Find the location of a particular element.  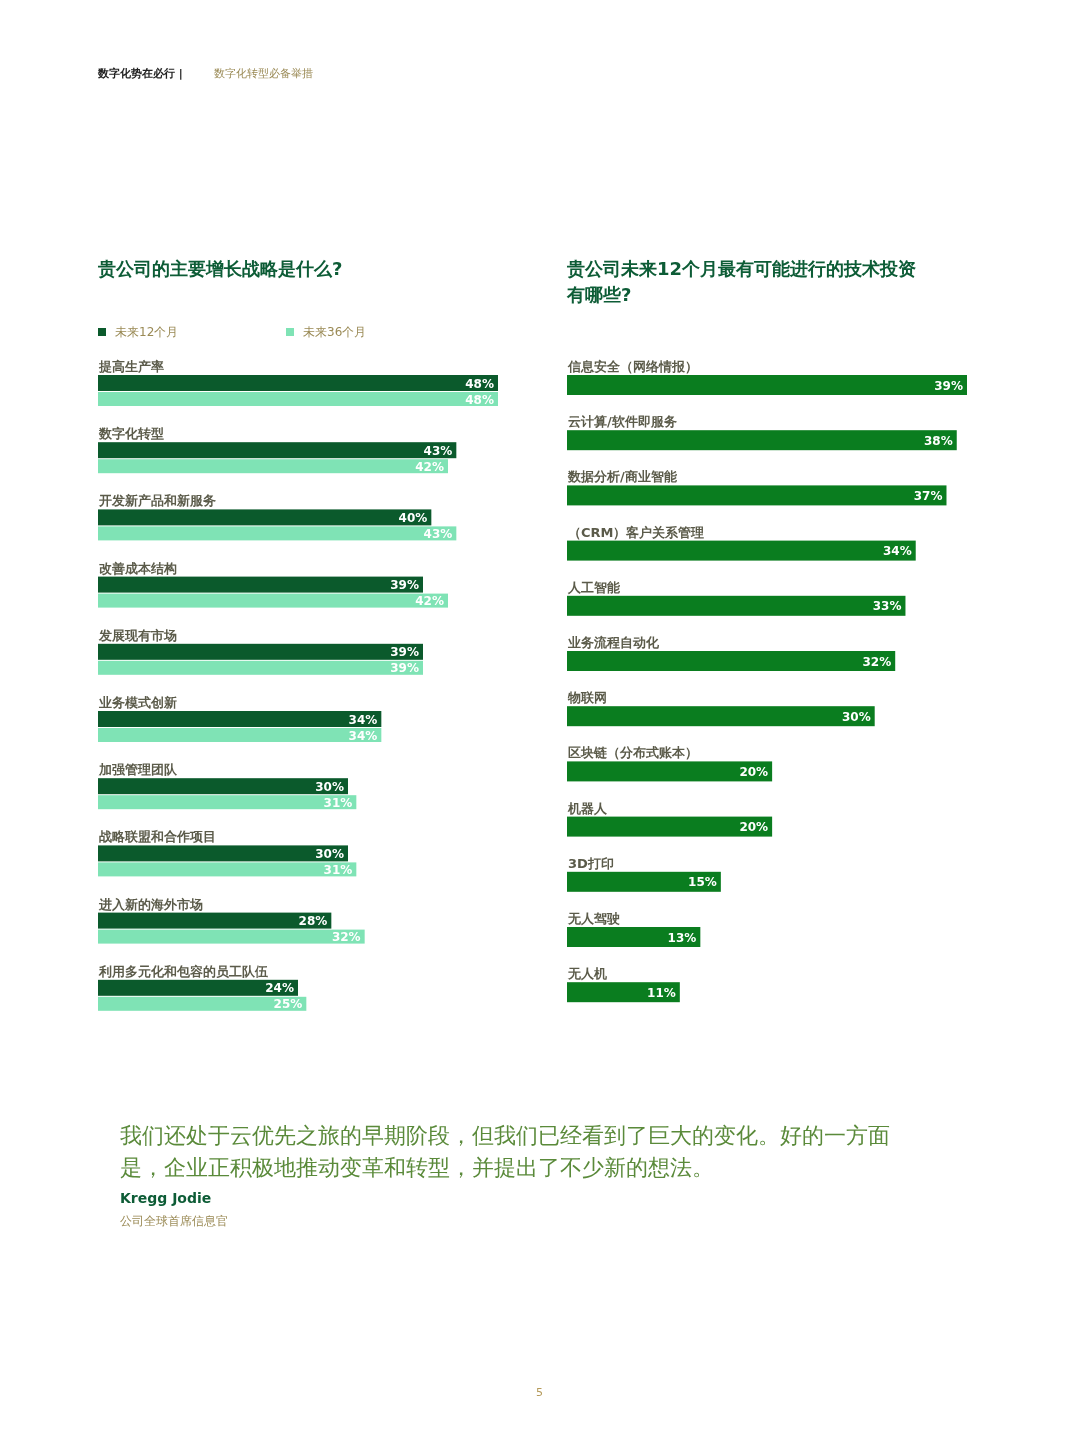

y-tick-label: 信息安全（网络情报） is located at coordinates (633, 367).